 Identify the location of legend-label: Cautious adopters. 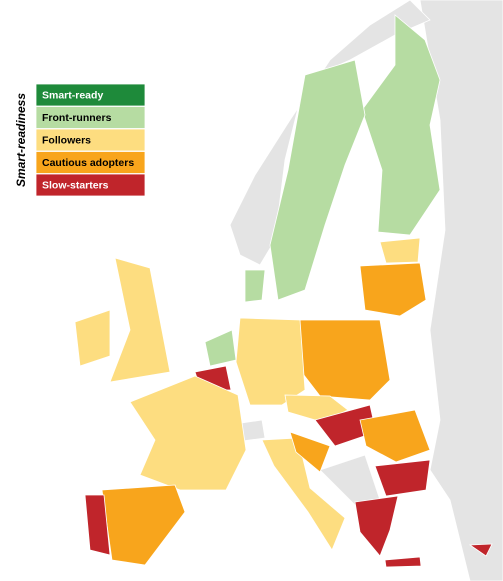
(88, 163).